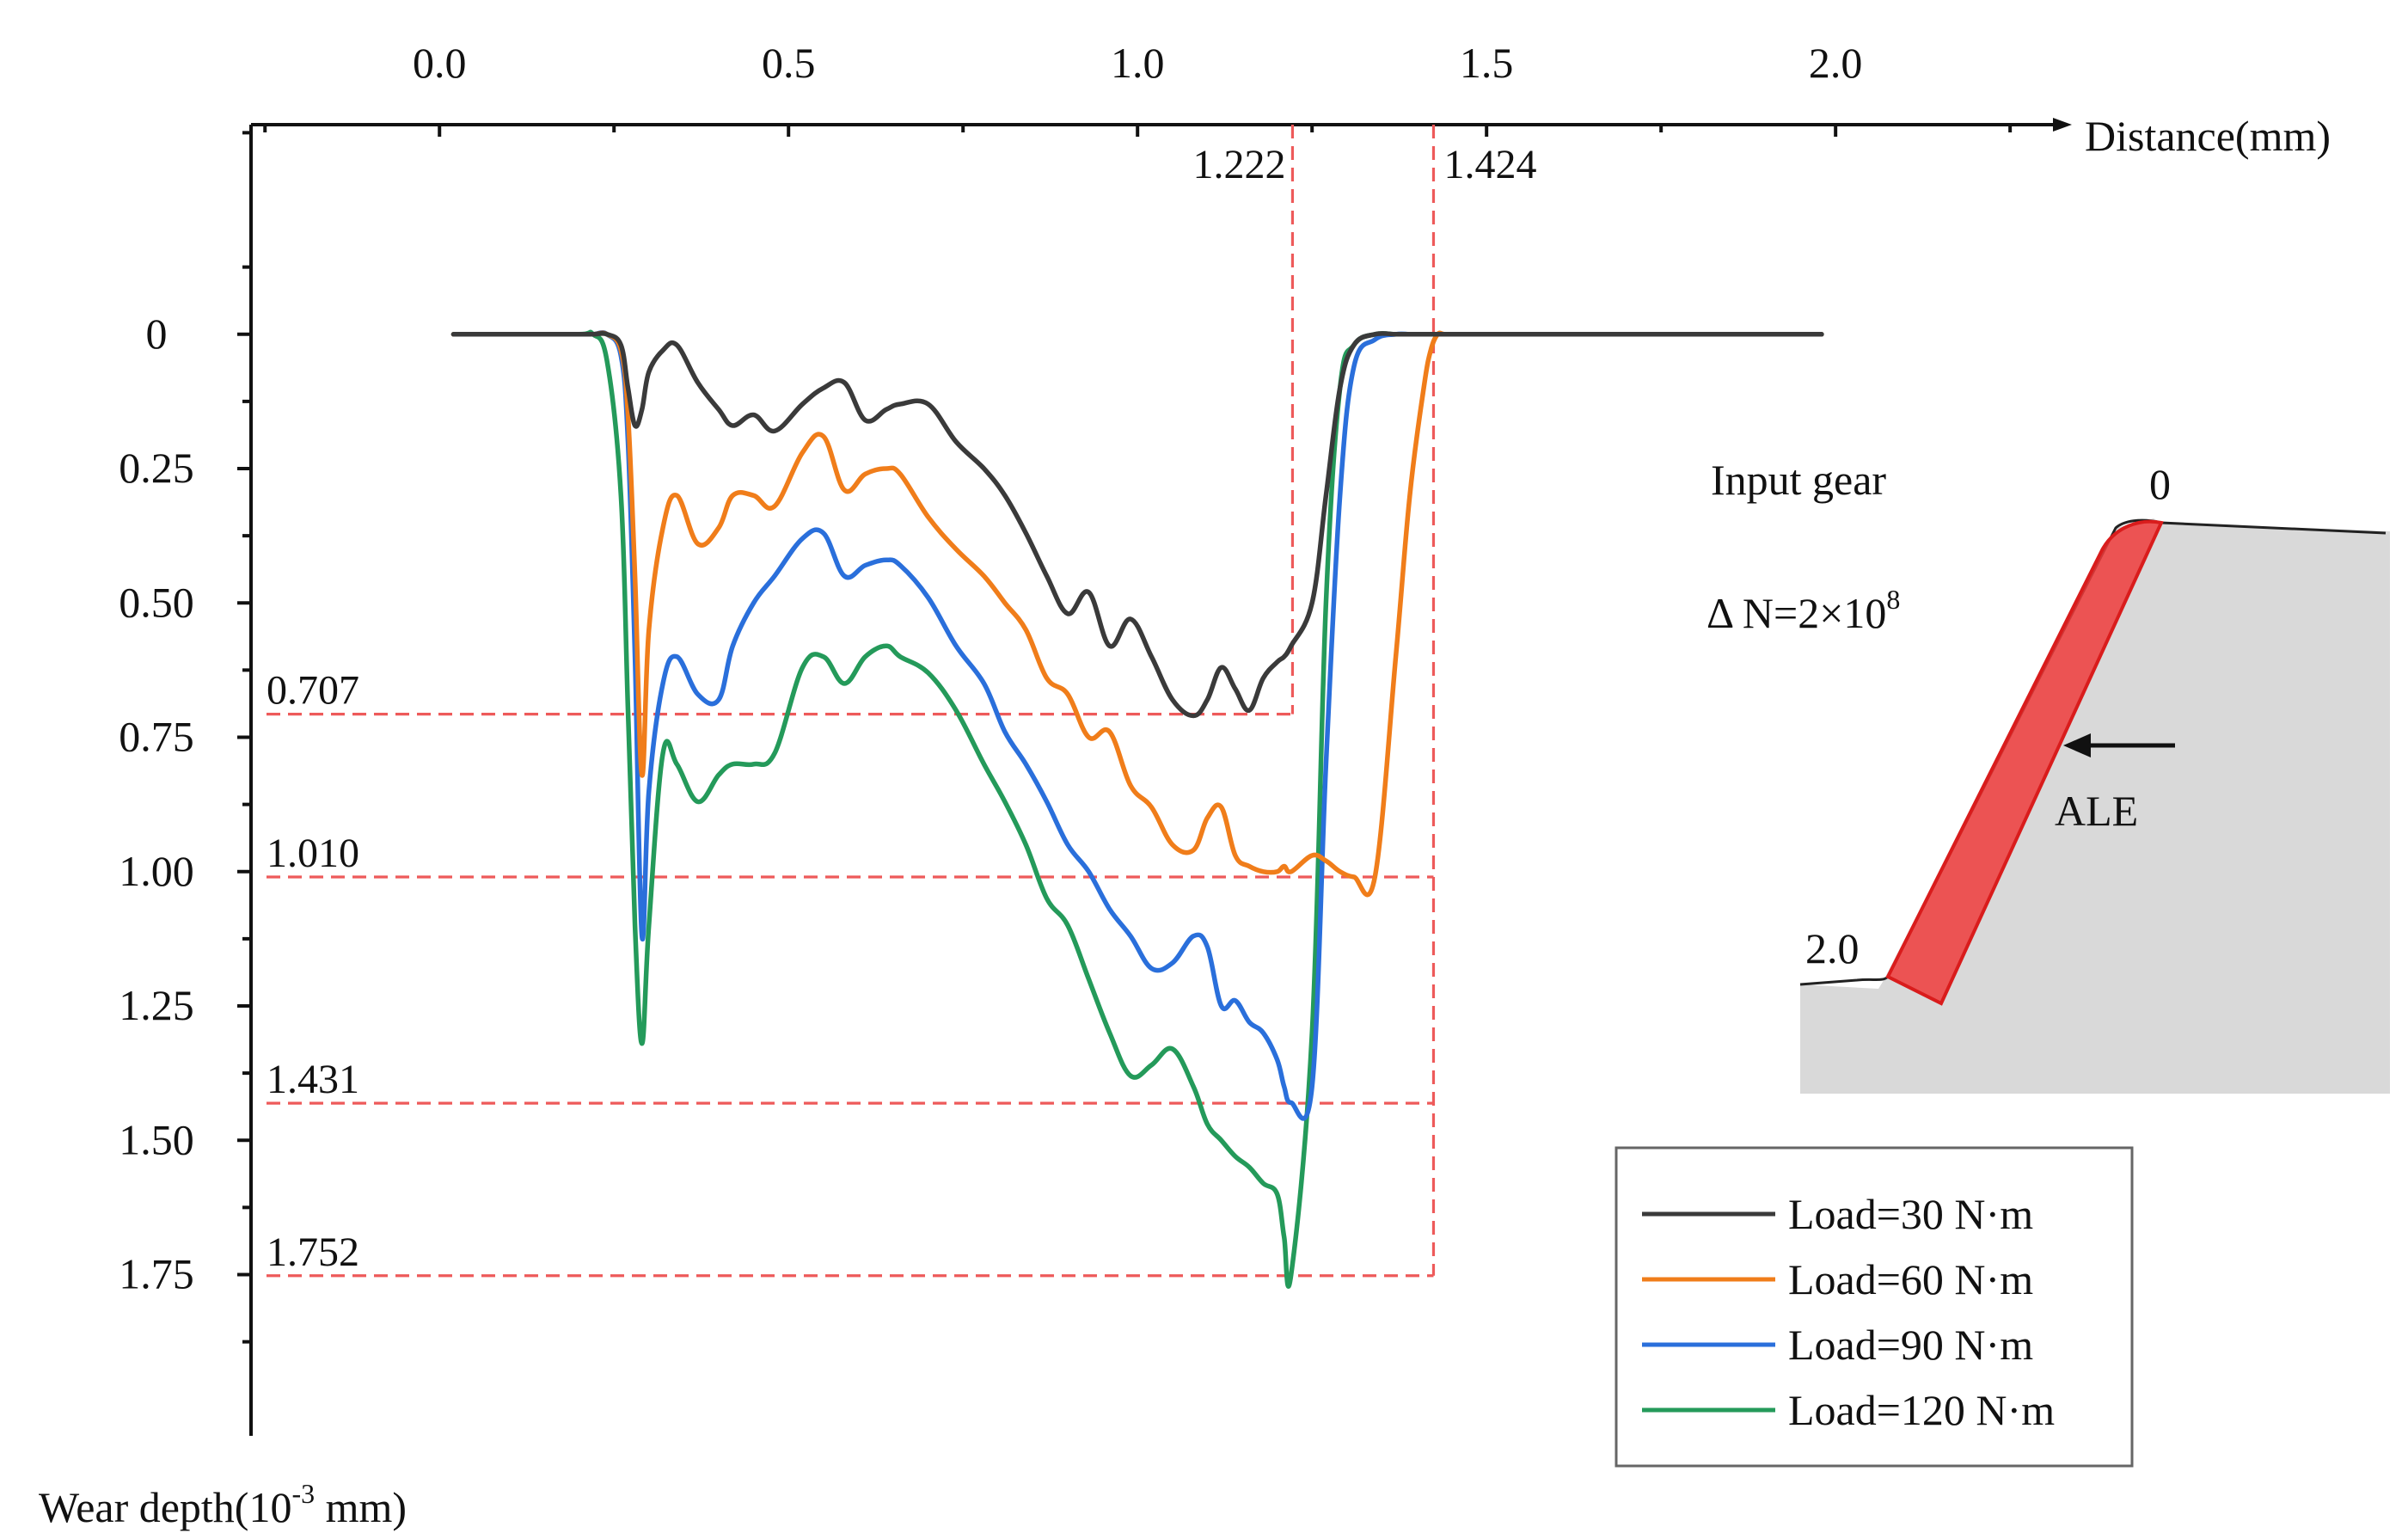 Image resolution: width=2408 pixels, height=1539 pixels. What do you see at coordinates (2077, 745) in the screenshot?
I see `ale-arrow-head` at bounding box center [2077, 745].